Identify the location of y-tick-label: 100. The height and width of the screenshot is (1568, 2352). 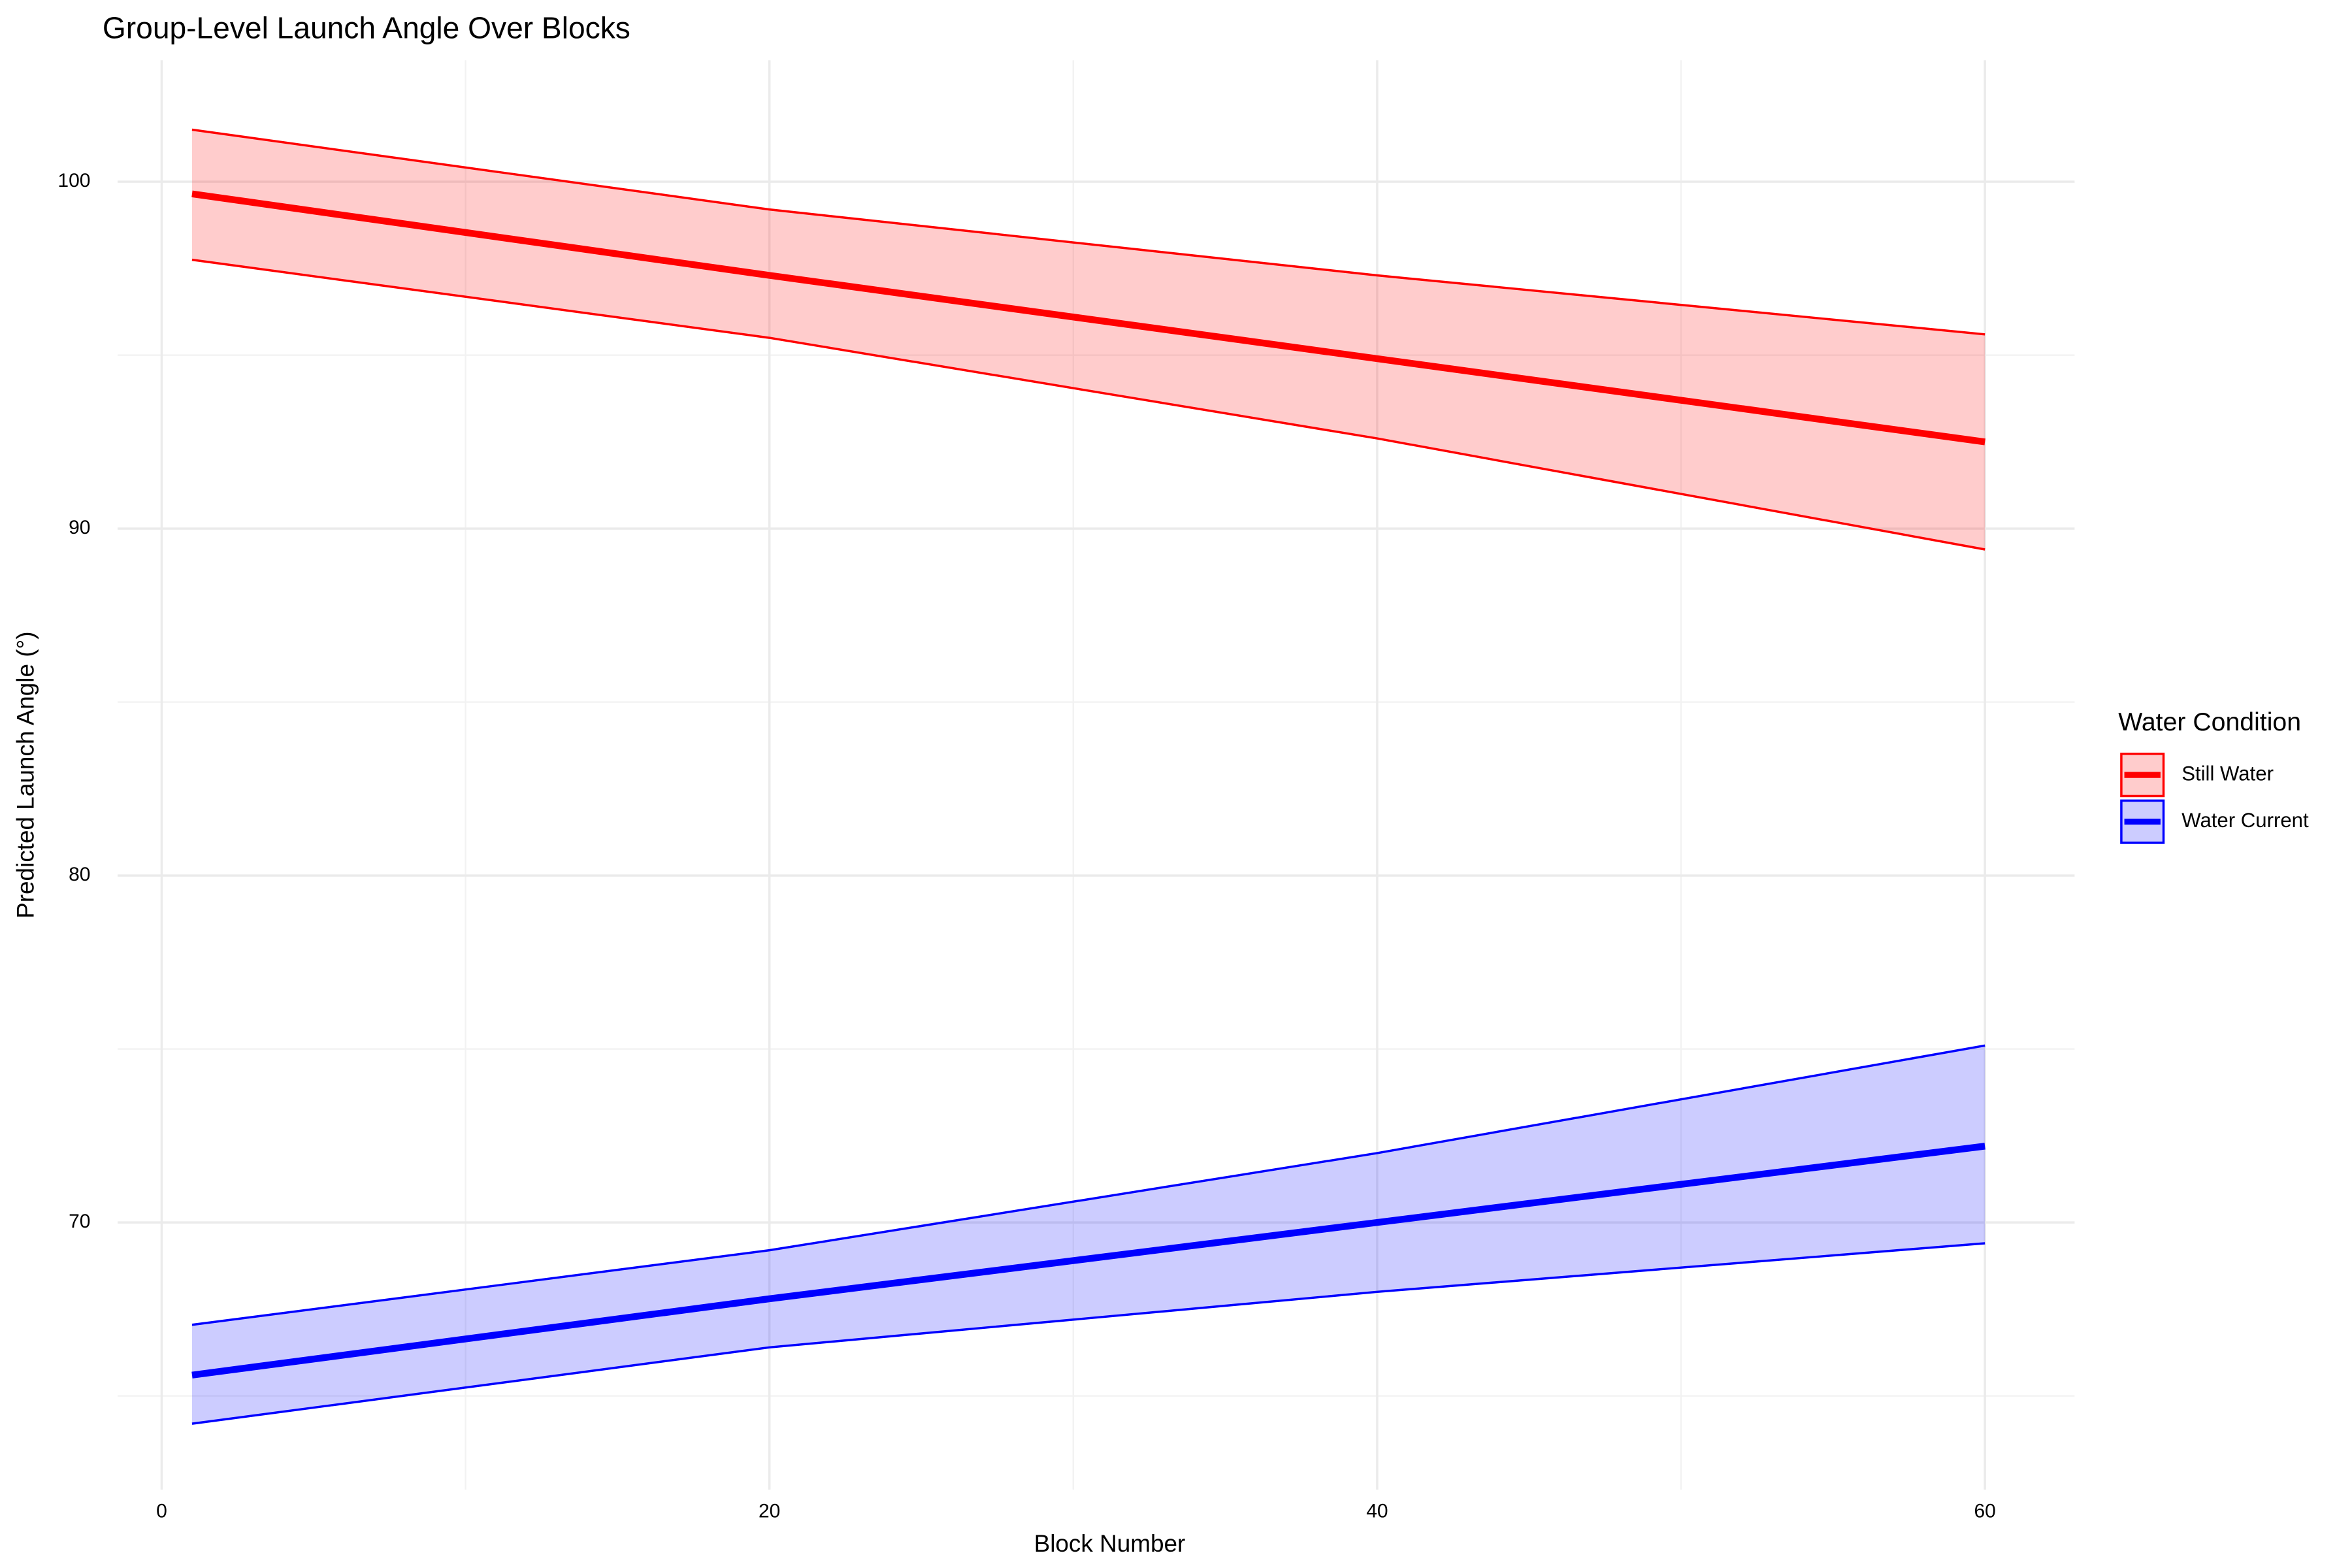
(73, 180).